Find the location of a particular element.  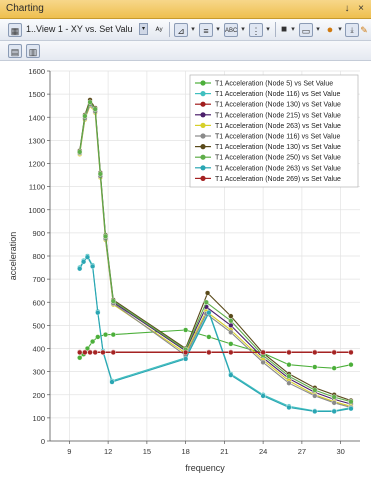

view-select: 1..View 1 - XY vs. Set Valu ▾ is located at coordinates (87, 29).